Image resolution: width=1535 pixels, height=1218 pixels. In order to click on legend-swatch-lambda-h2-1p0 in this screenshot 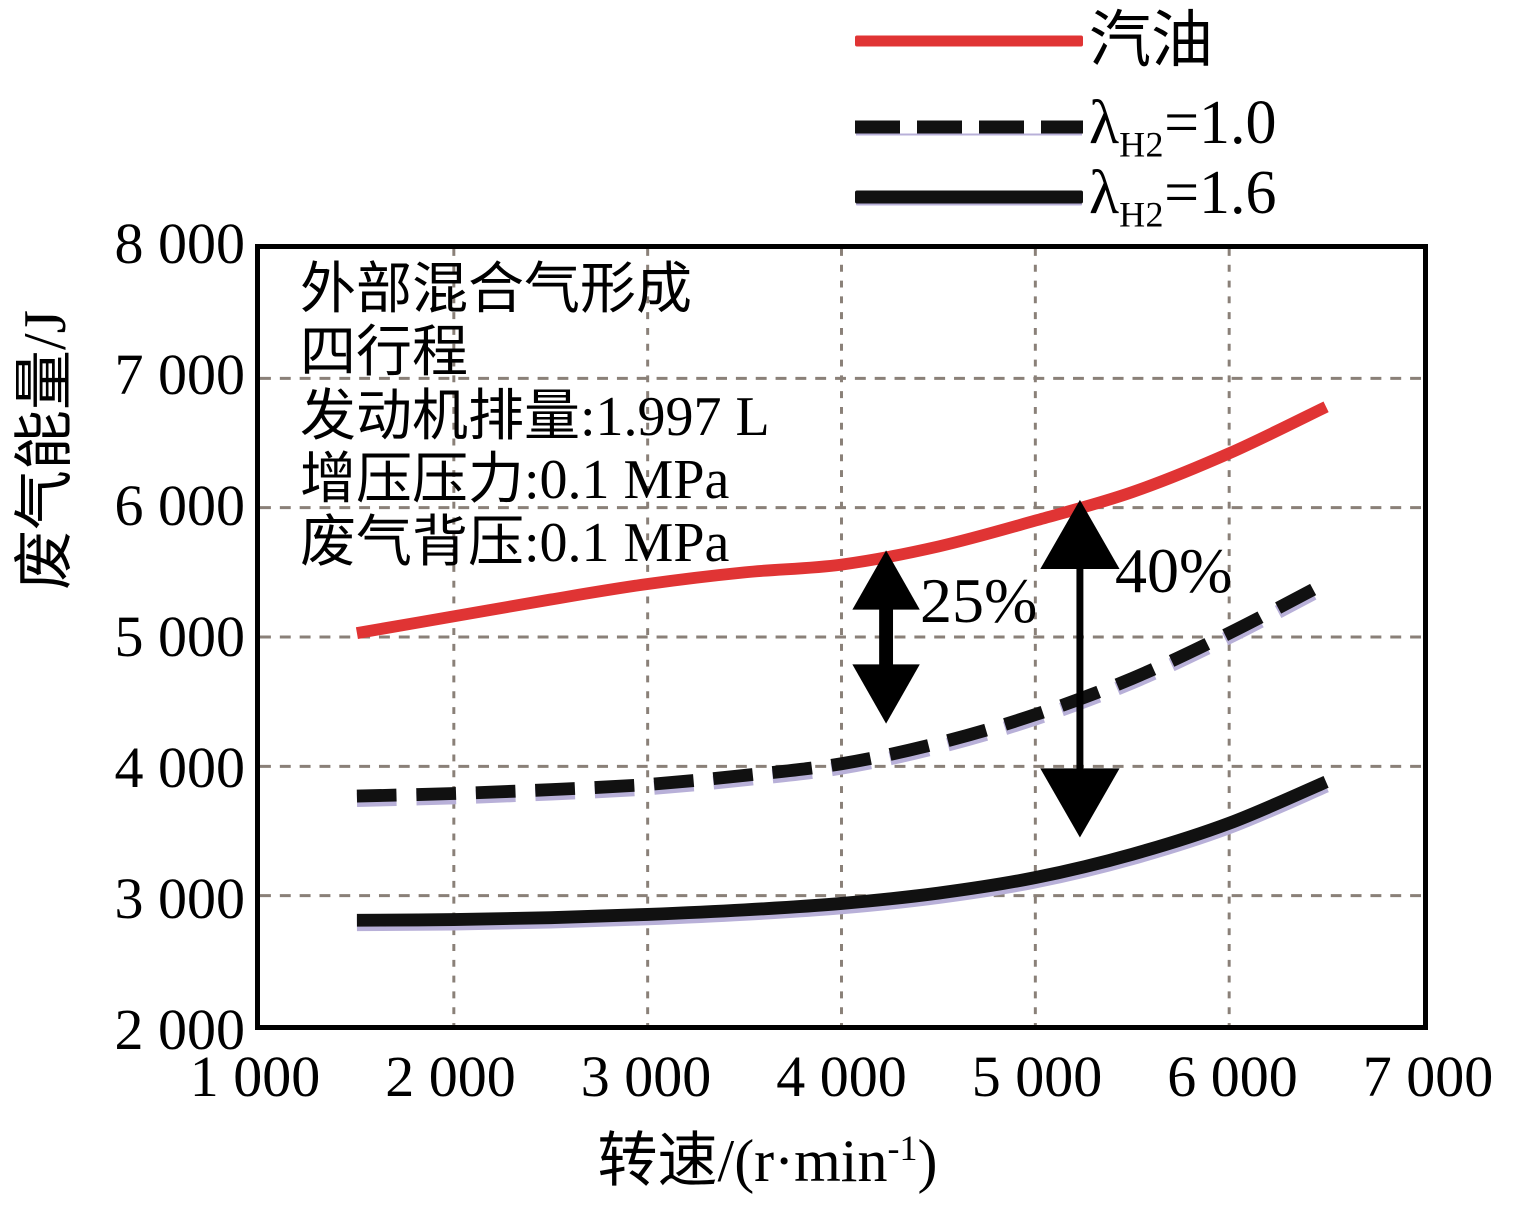, I will do `click(969, 127)`.